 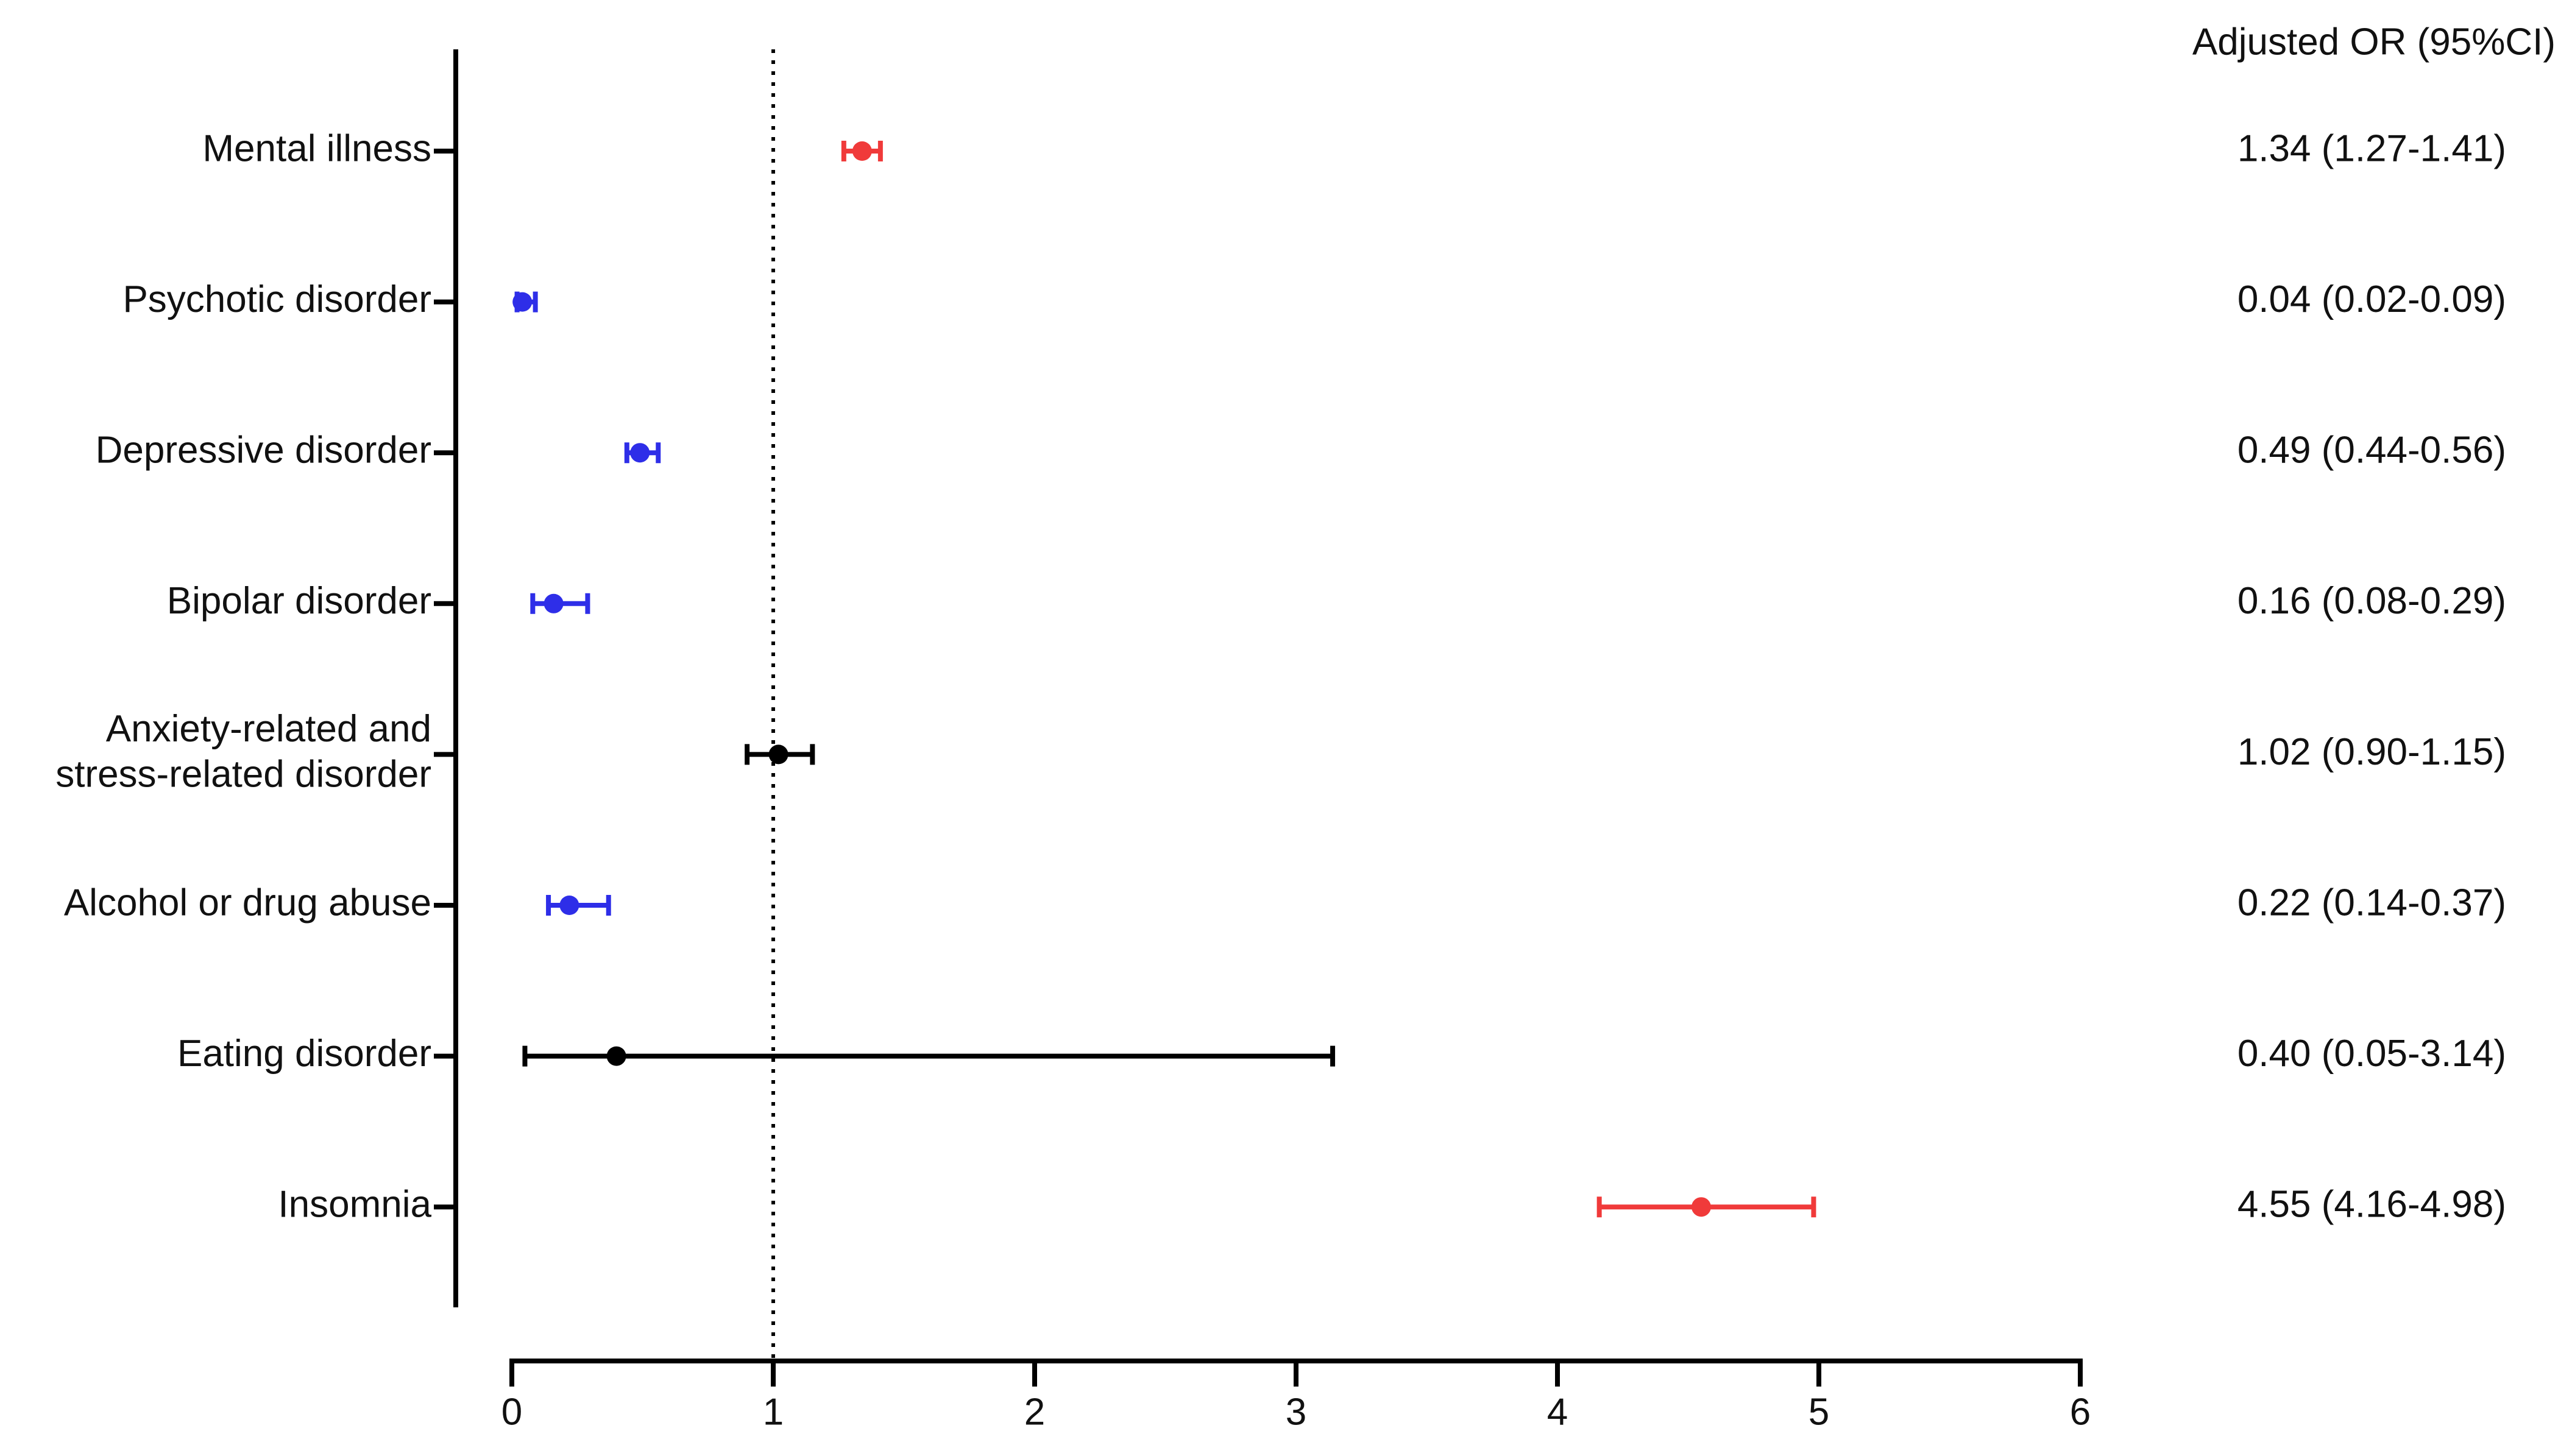 What do you see at coordinates (1819, 1412) in the screenshot?
I see `x-tick-label: 5` at bounding box center [1819, 1412].